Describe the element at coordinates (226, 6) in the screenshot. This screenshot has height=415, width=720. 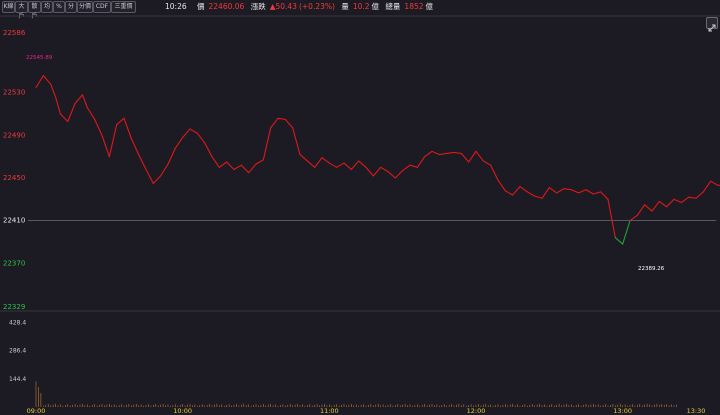
I see `price-value: 22460.06` at that location.